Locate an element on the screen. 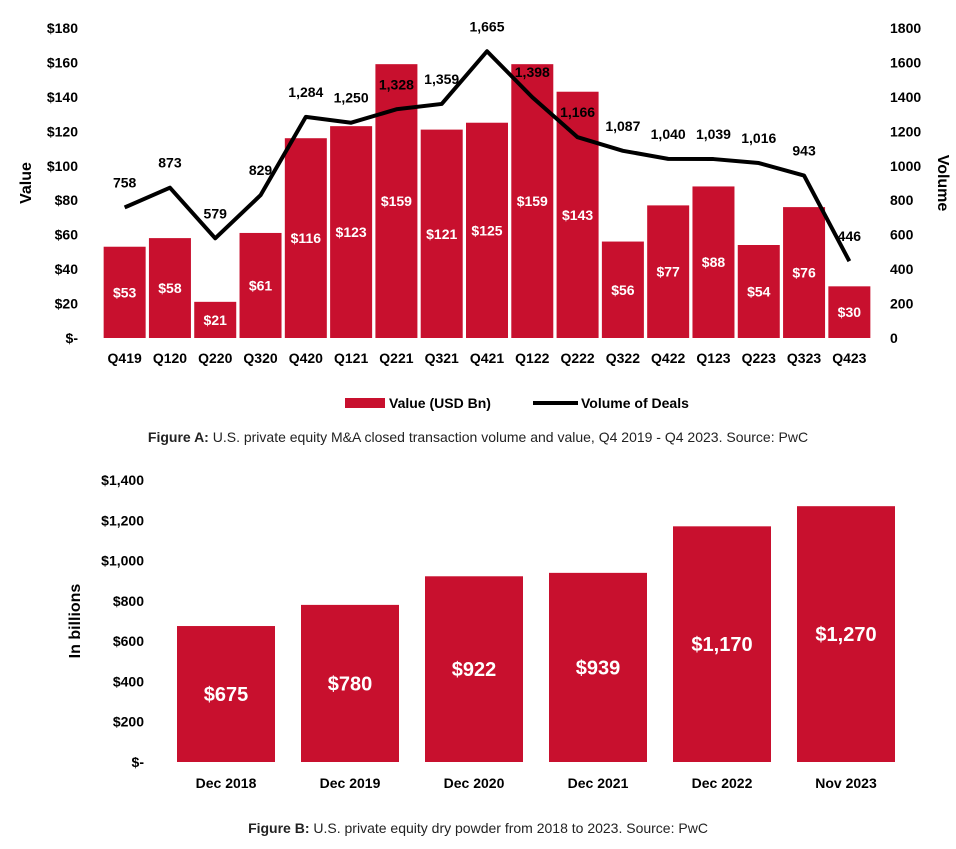  line-value-label: 1,284 is located at coordinates (305, 92).